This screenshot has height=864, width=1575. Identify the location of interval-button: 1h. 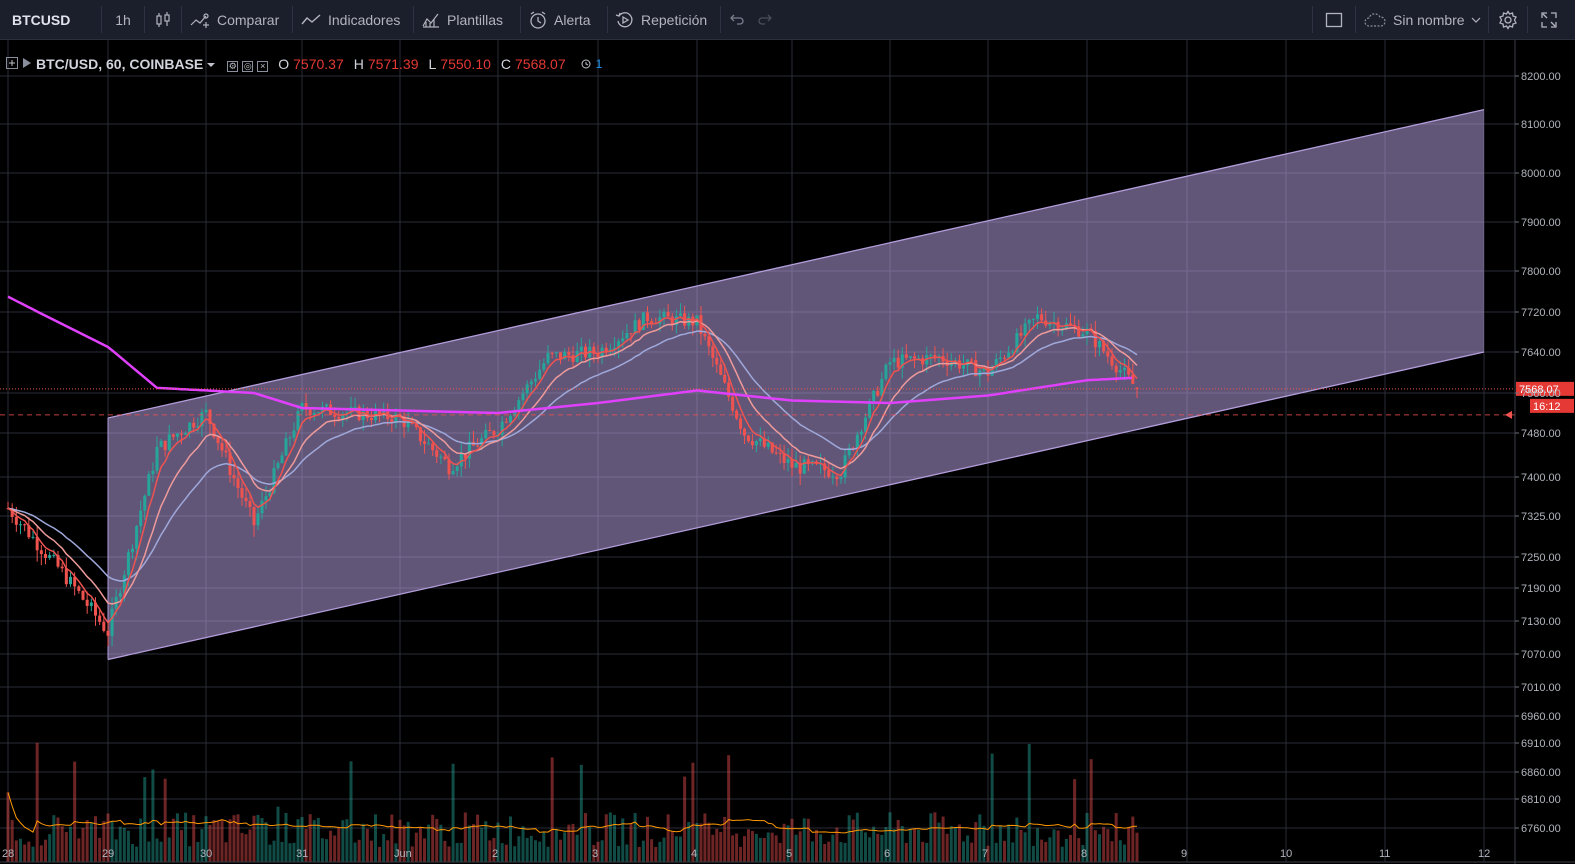
(123, 19).